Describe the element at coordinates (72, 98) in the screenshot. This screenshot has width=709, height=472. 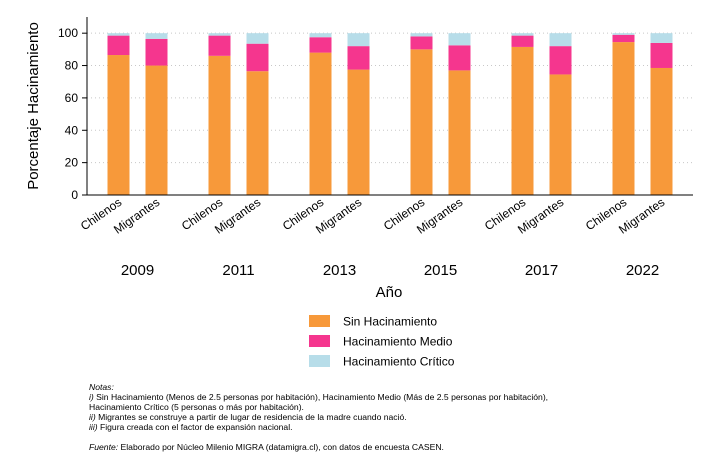
I see `y-tick-label: 60` at that location.